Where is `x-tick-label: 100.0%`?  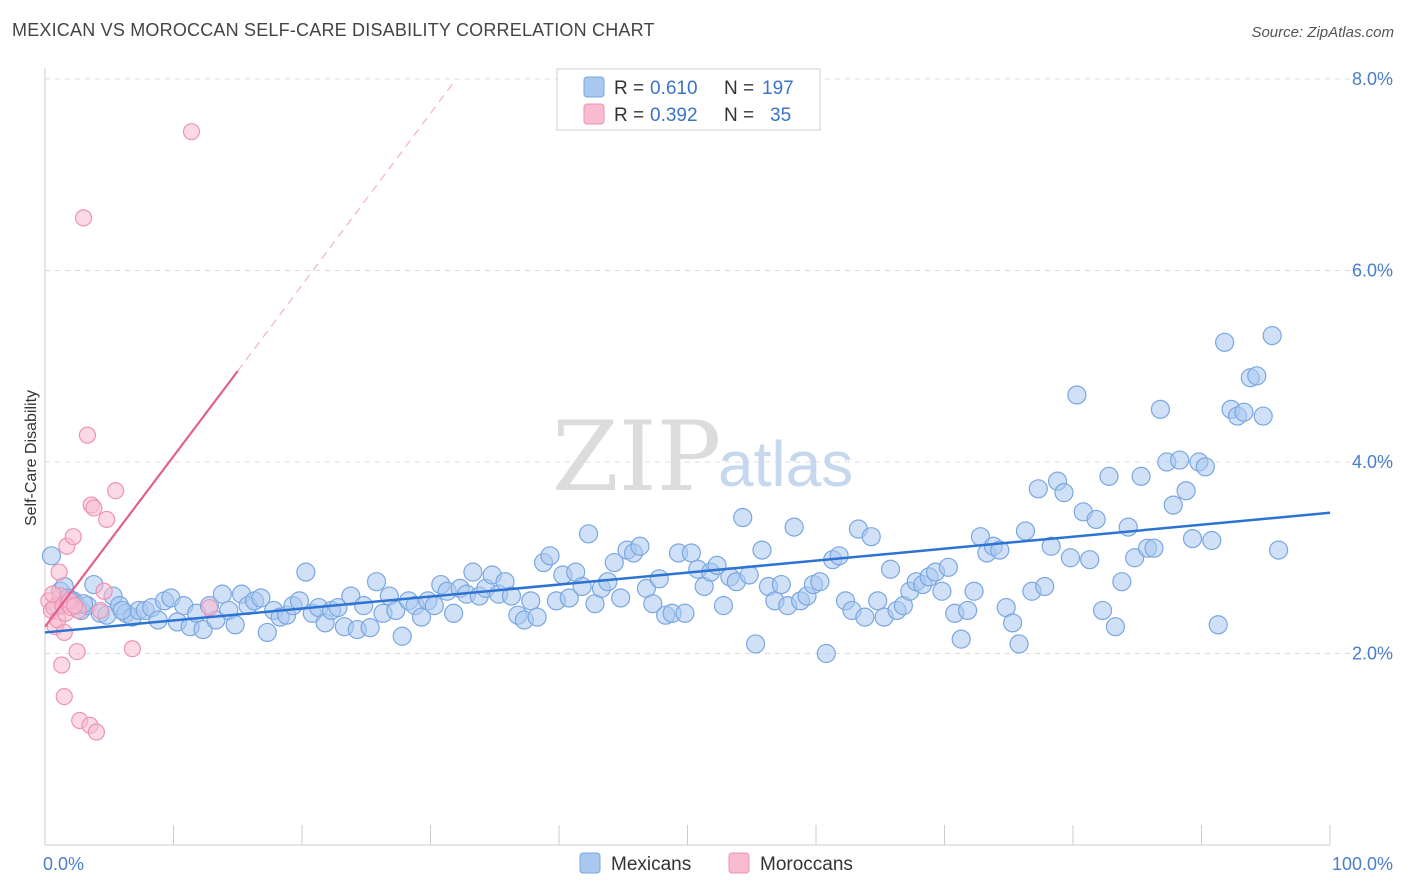 x-tick-label: 100.0% is located at coordinates (1362, 864).